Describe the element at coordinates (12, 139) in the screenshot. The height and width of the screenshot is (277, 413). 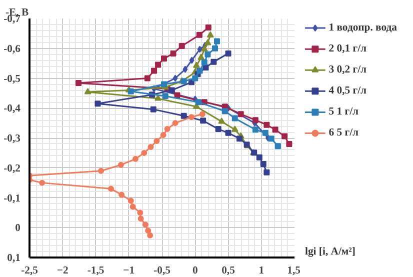
I see `y-tick-label: -0,3` at that location.